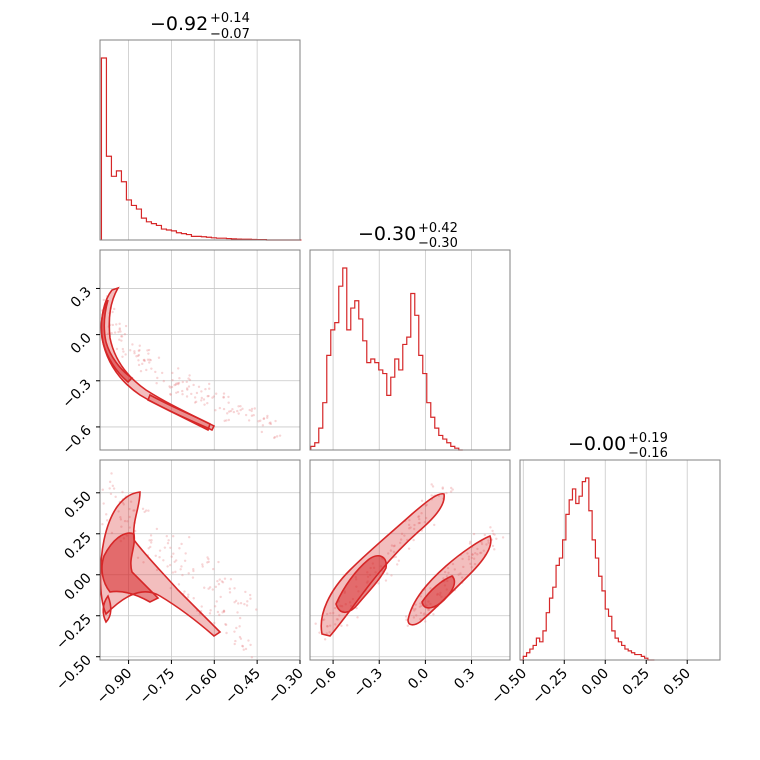 This screenshot has height=760, width=760. What do you see at coordinates (597, 444) in the screenshot?
I see `title-param3: −0.00` at bounding box center [597, 444].